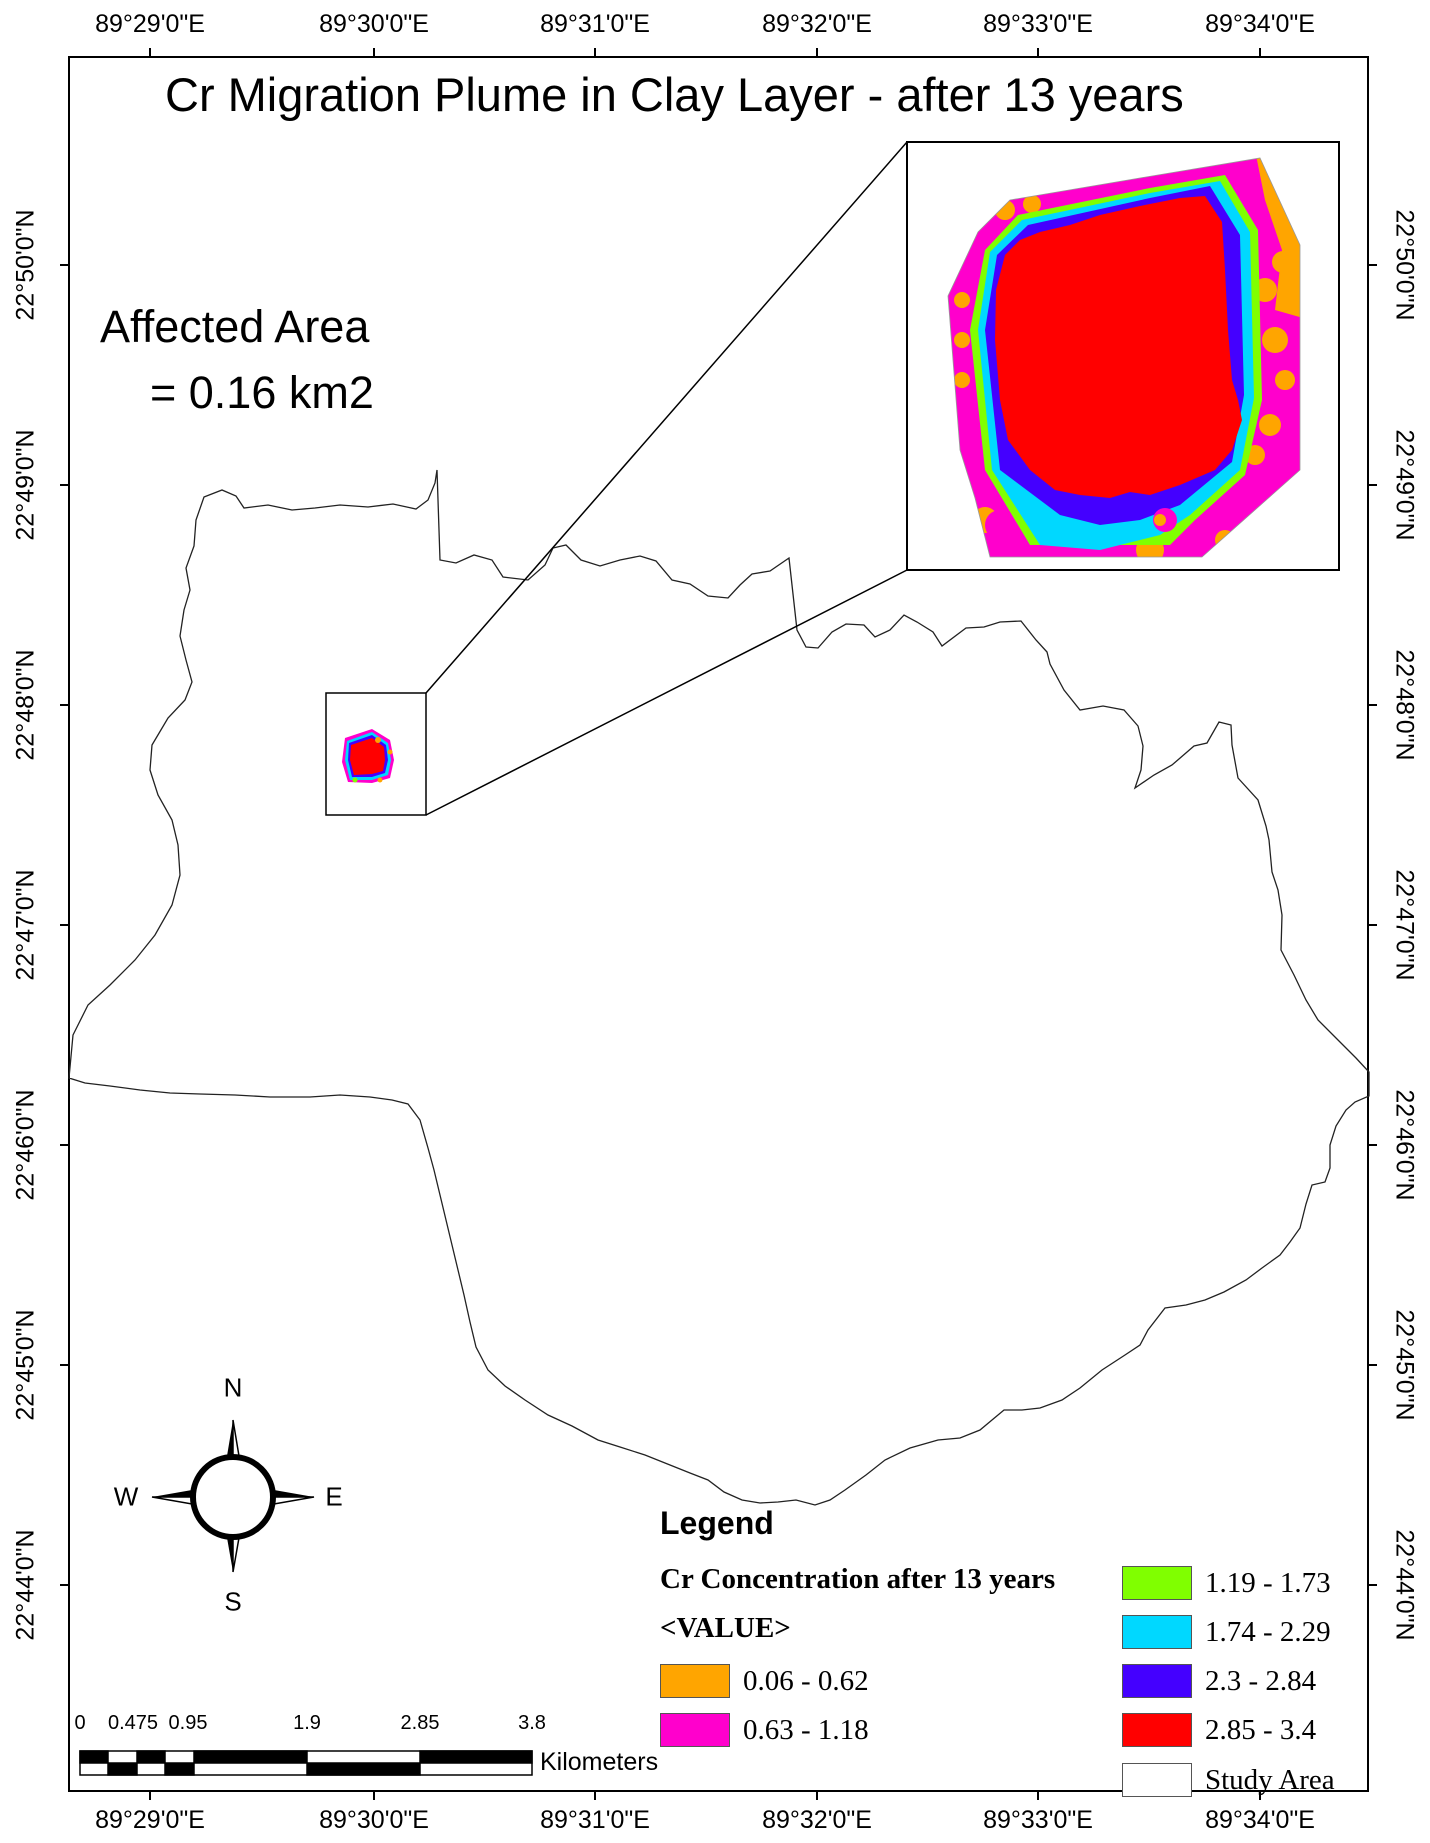  I want to click on plume-extent-box, so click(376, 754).